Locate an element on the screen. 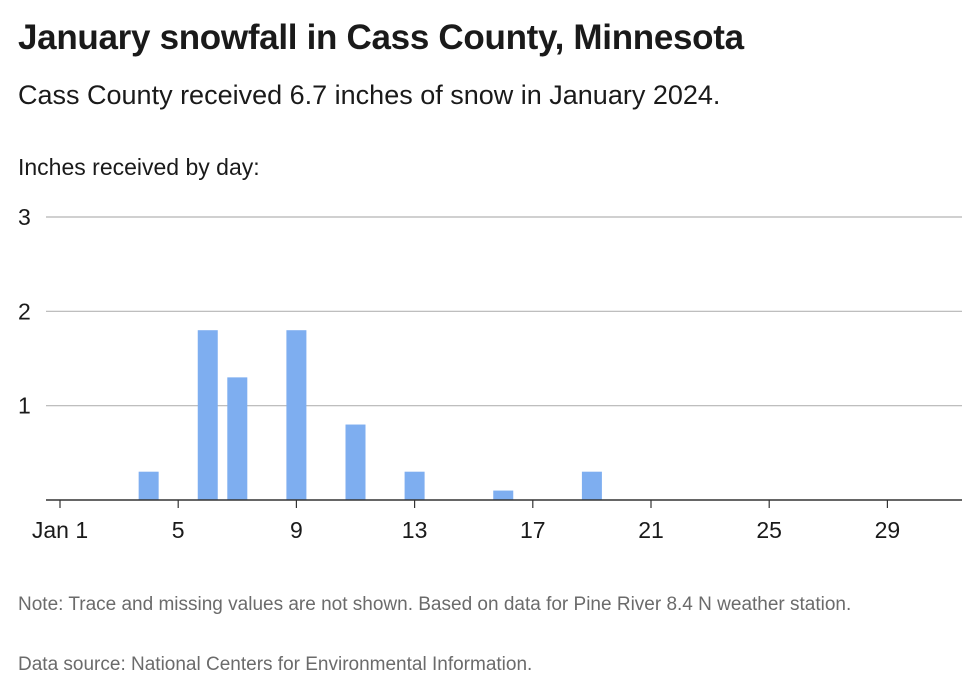  x-tick-label: 21 is located at coordinates (651, 530).